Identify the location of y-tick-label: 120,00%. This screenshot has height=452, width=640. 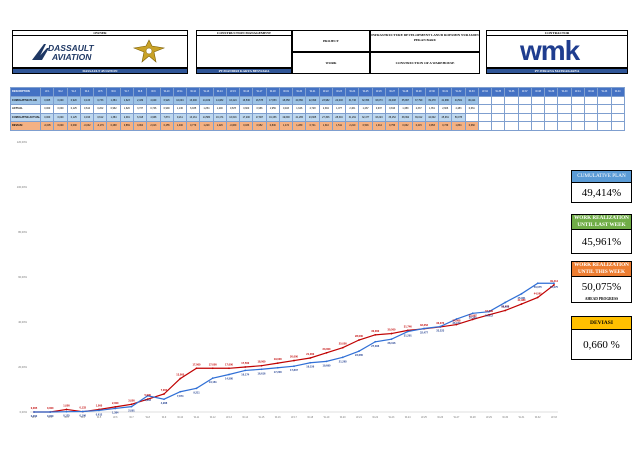
(22, 142).